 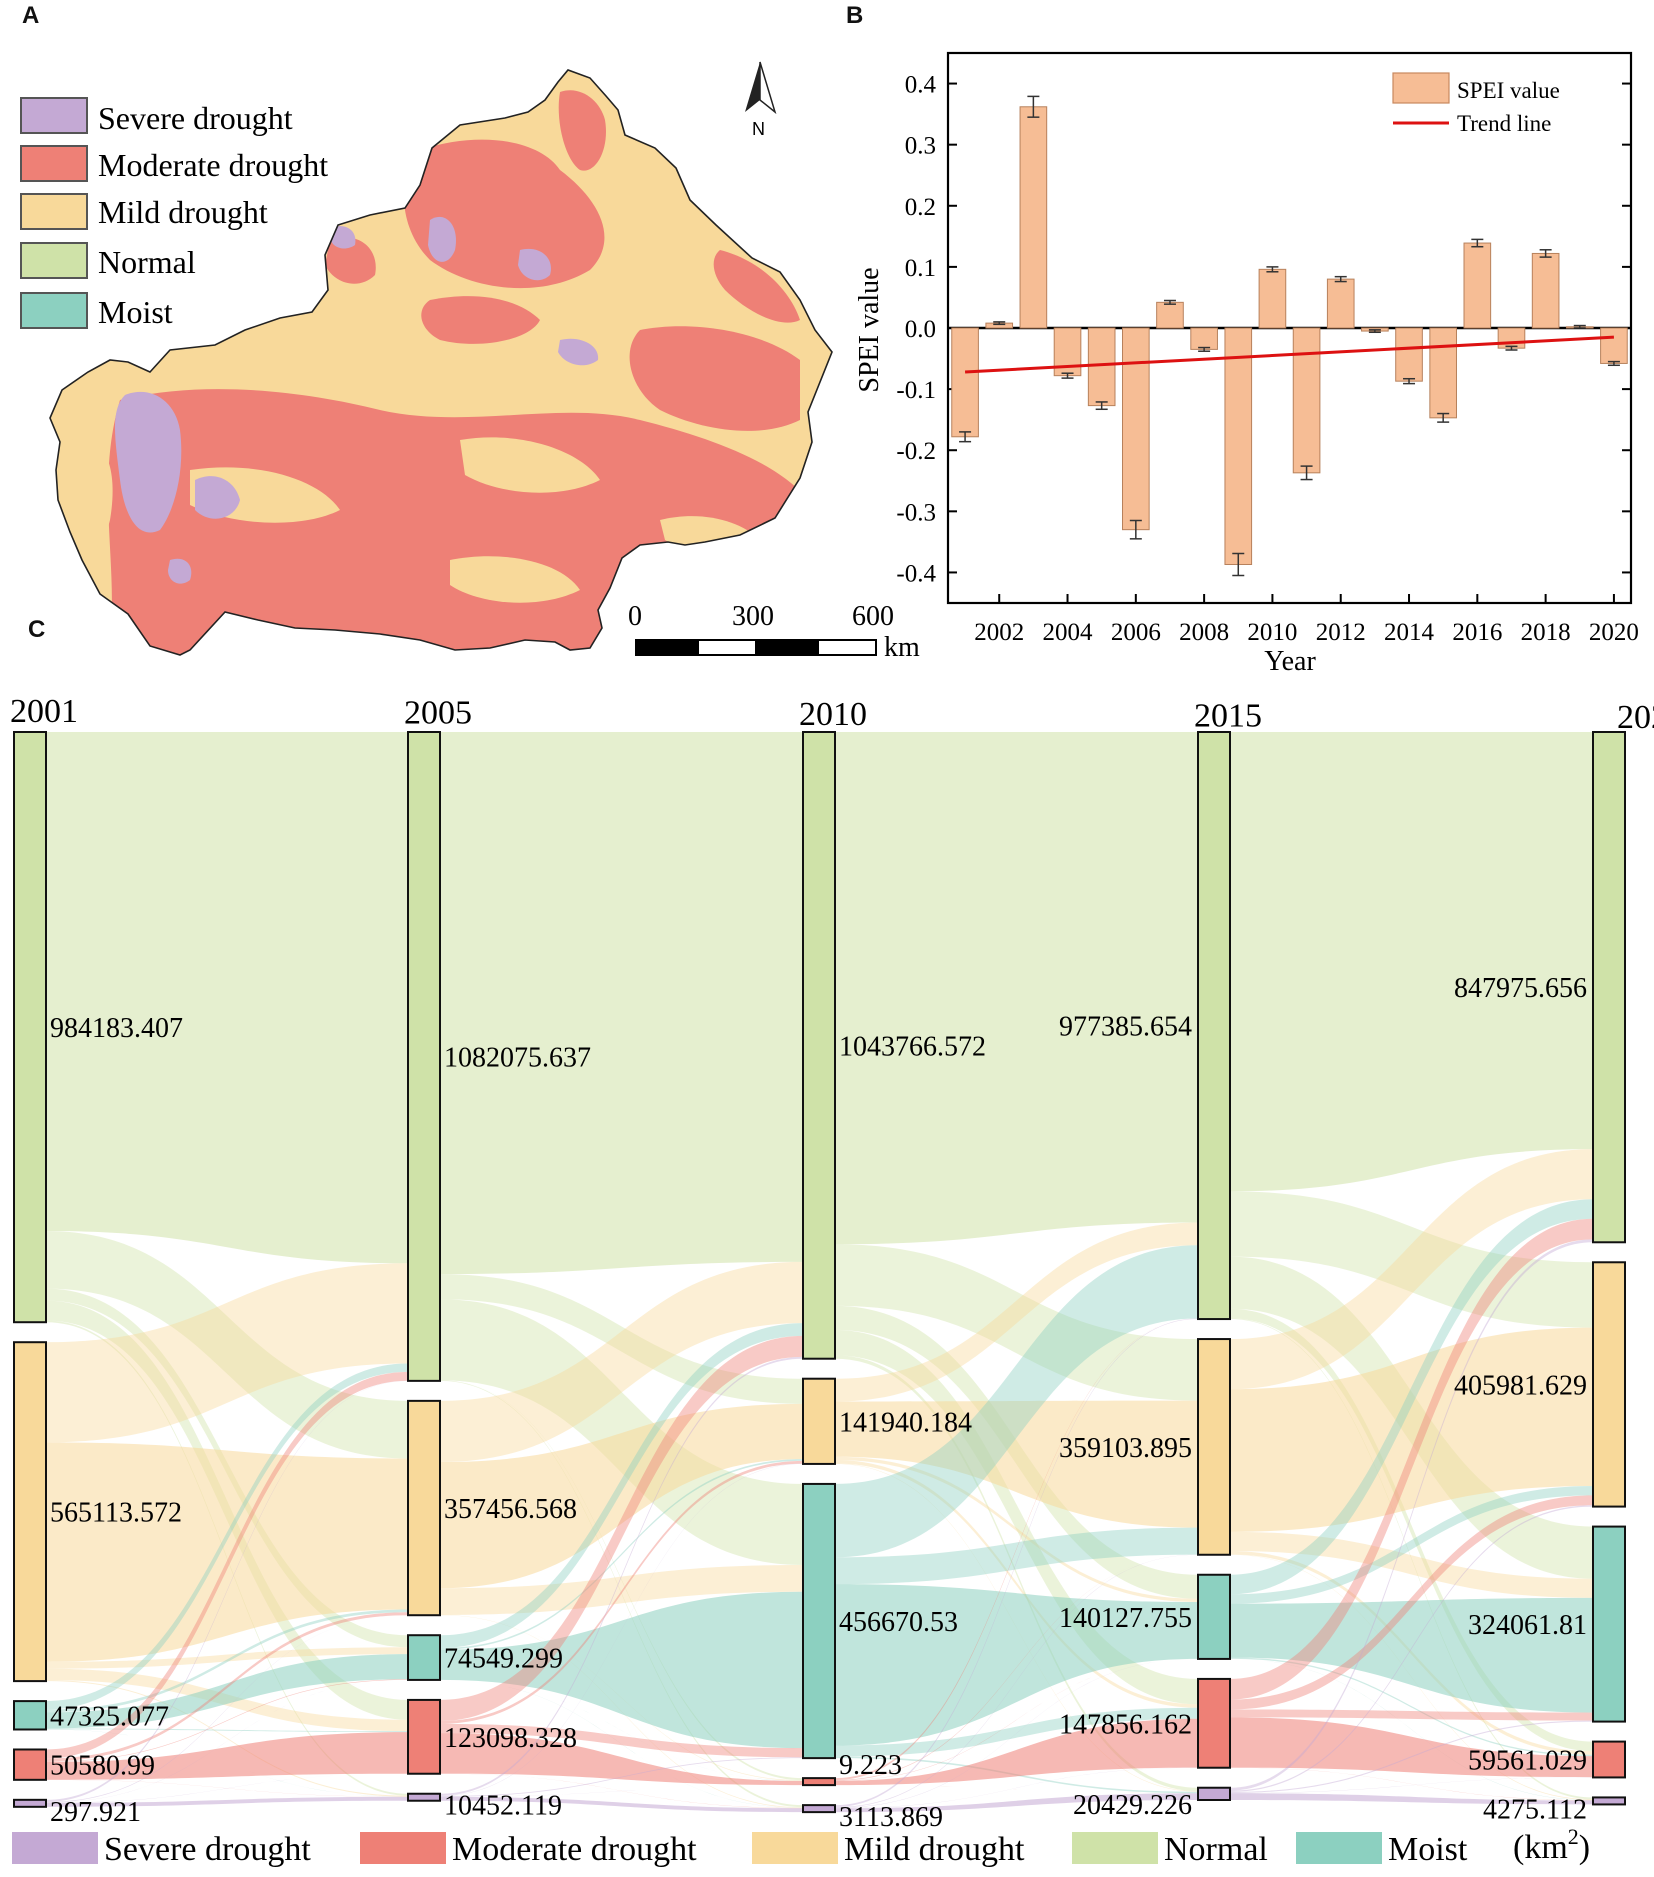 I want to click on node-2010-normal, so click(x=819, y=1045).